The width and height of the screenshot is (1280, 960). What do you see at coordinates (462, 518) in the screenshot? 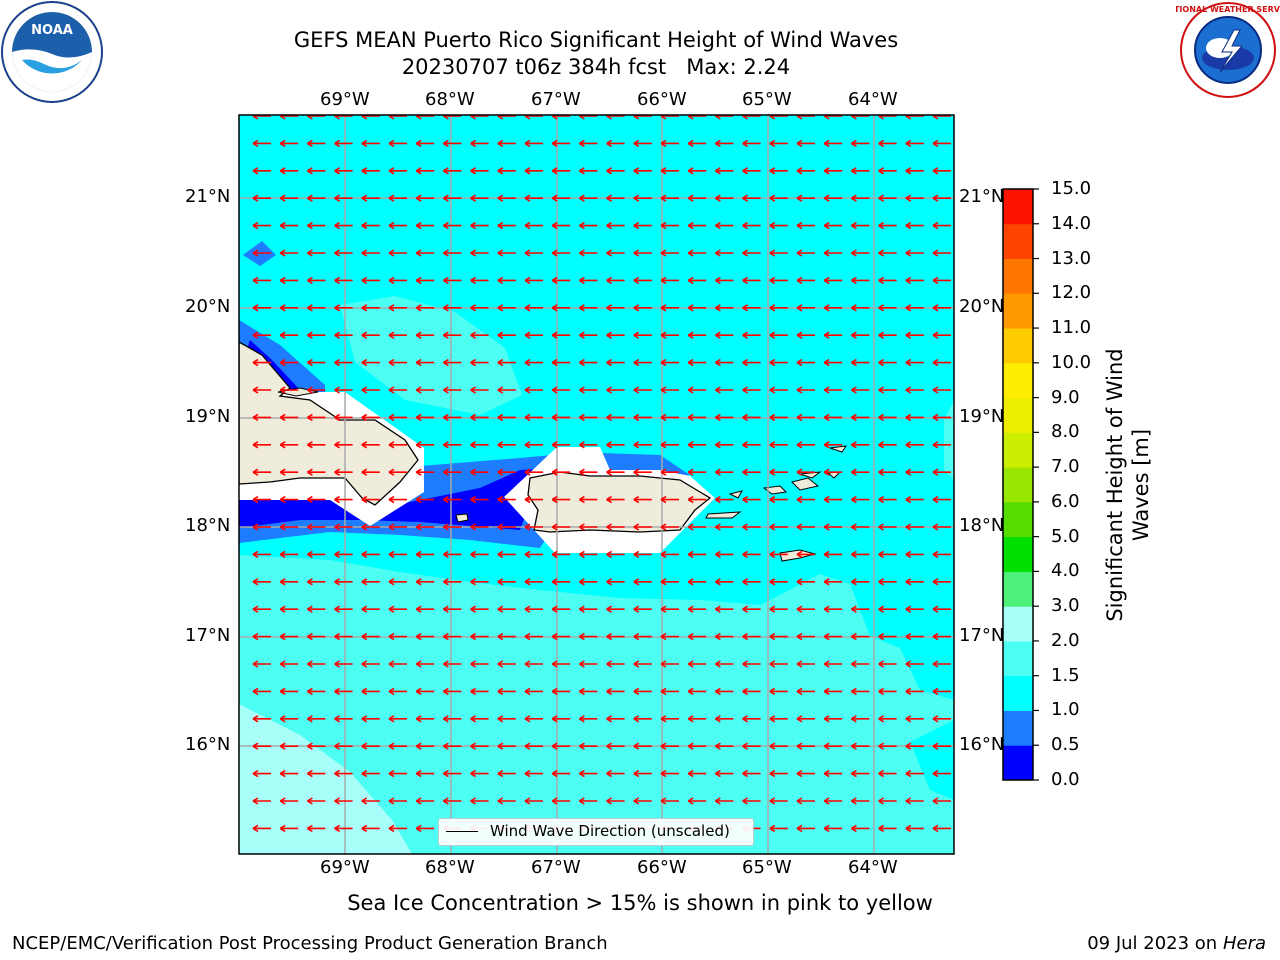
I see `land-mona` at bounding box center [462, 518].